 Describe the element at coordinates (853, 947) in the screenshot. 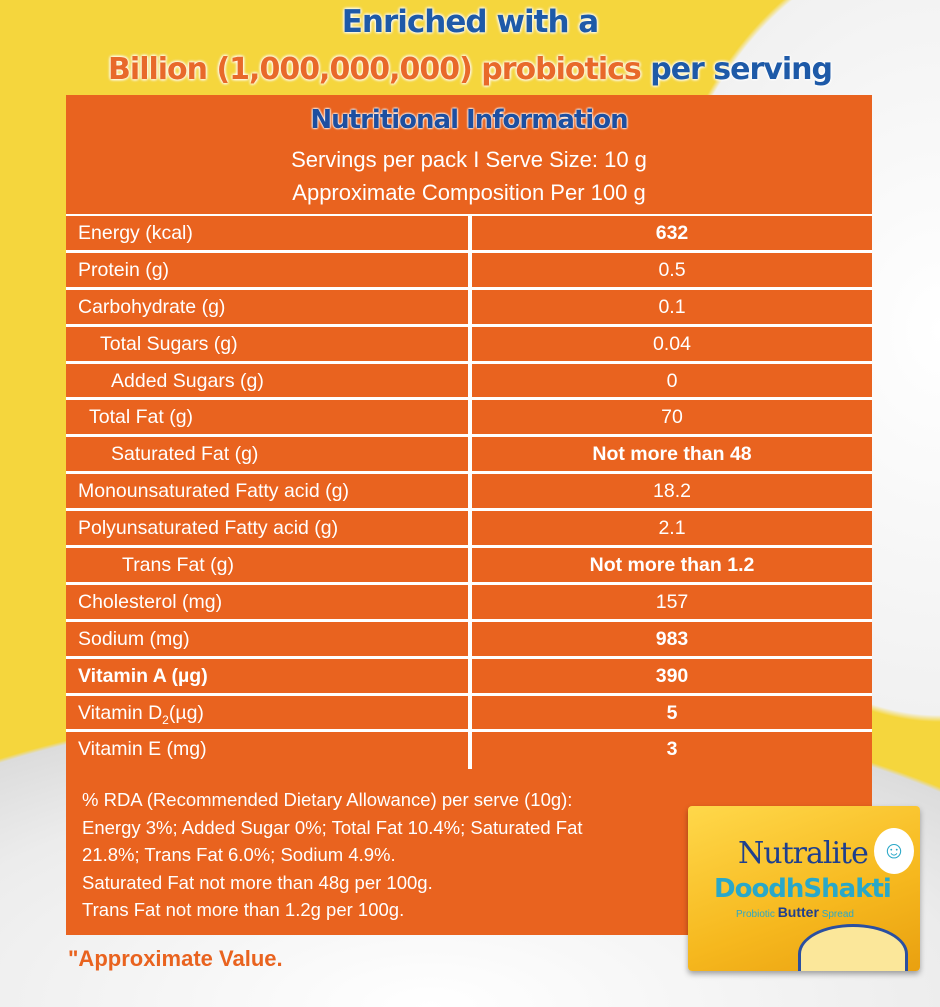

I see `butter-dish-icon` at that location.